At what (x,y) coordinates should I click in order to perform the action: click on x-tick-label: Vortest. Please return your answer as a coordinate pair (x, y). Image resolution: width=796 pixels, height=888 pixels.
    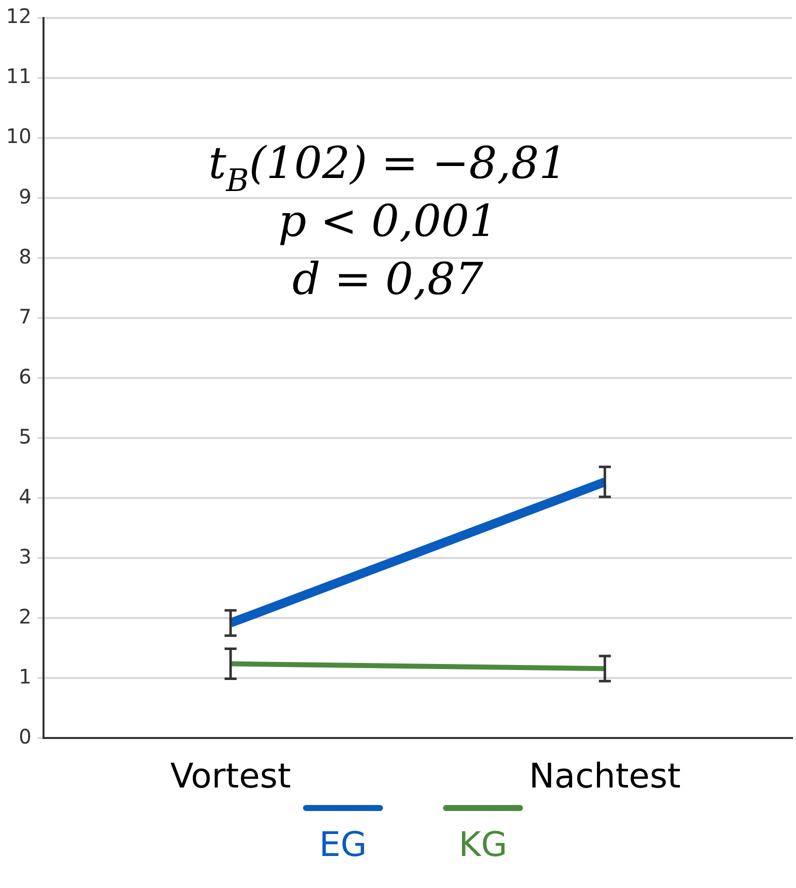
    Looking at the image, I should click on (230, 776).